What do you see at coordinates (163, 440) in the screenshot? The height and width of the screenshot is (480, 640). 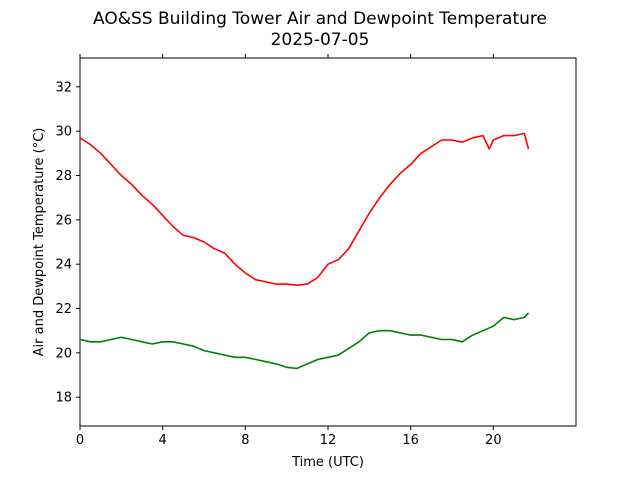 I see `x-tick-label: 4` at bounding box center [163, 440].